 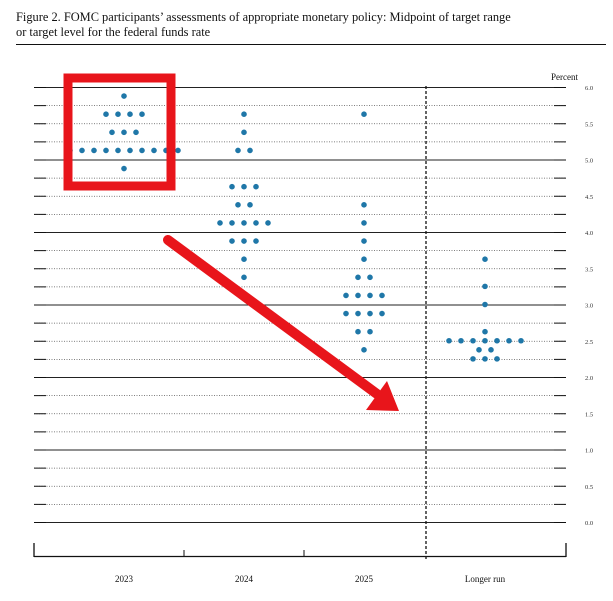 I want to click on highlight-rectangle, so click(x=119, y=132).